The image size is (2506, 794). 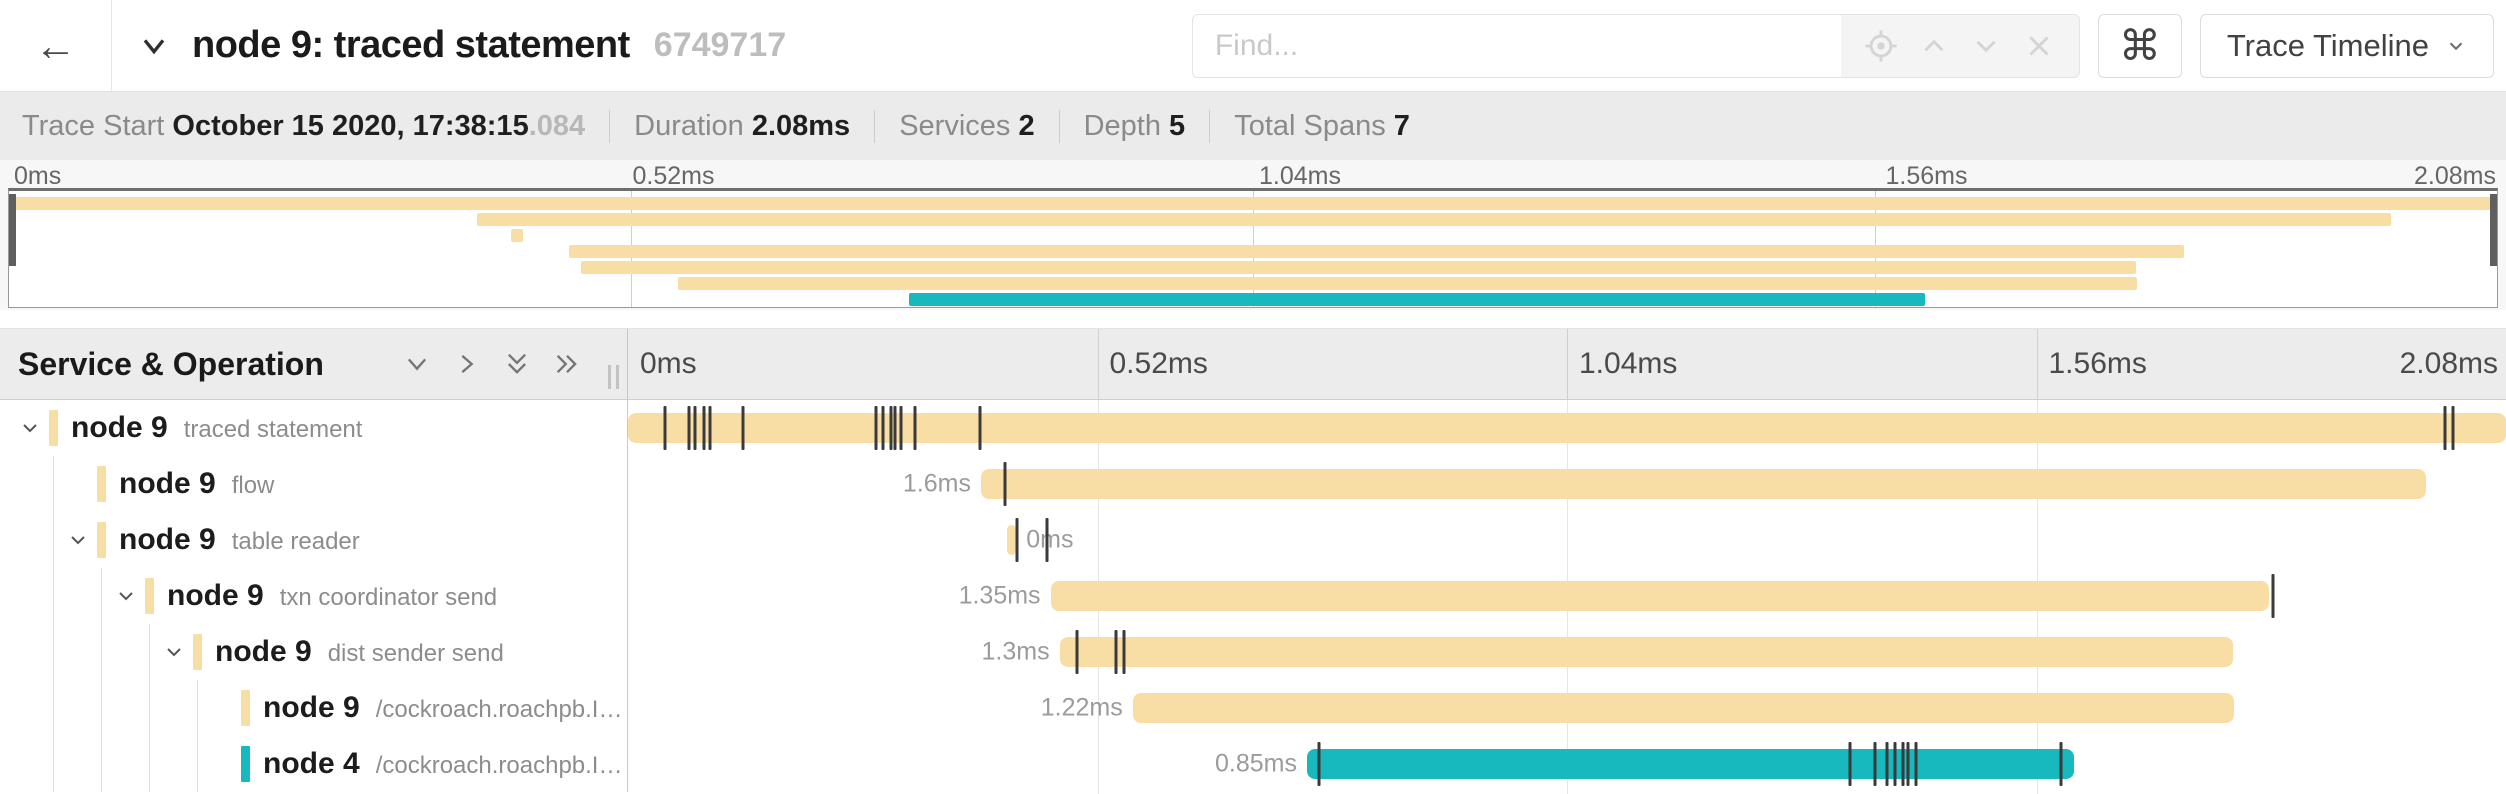 What do you see at coordinates (217, 427) in the screenshot?
I see `service-name: node 9 traced statement` at bounding box center [217, 427].